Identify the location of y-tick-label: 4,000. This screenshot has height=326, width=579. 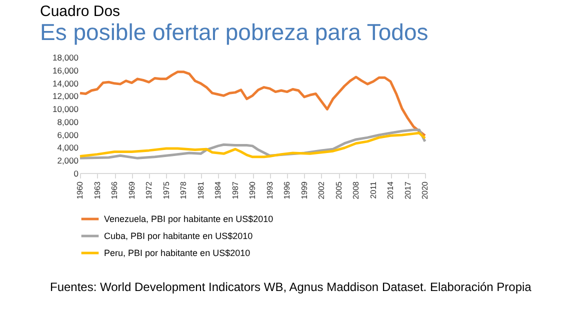
(68, 147).